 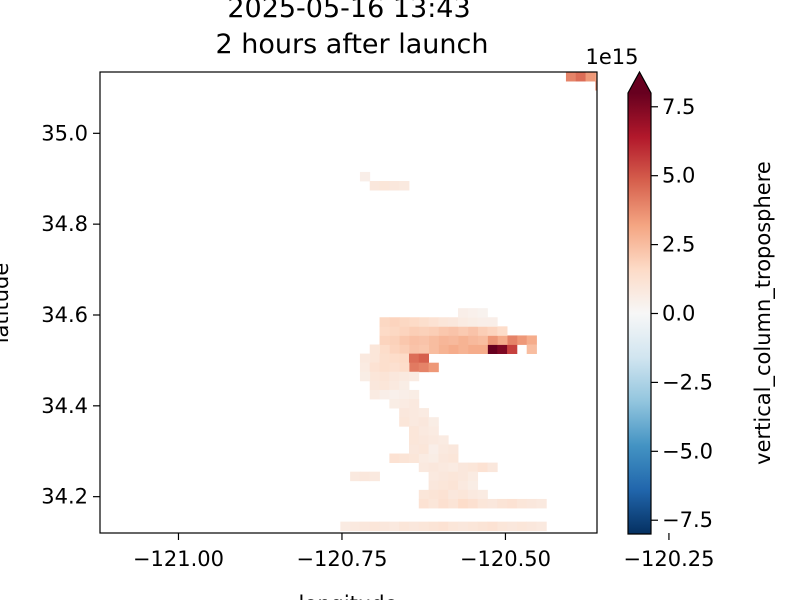 What do you see at coordinates (639, 313) in the screenshot?
I see `colorbar-gradient` at bounding box center [639, 313].